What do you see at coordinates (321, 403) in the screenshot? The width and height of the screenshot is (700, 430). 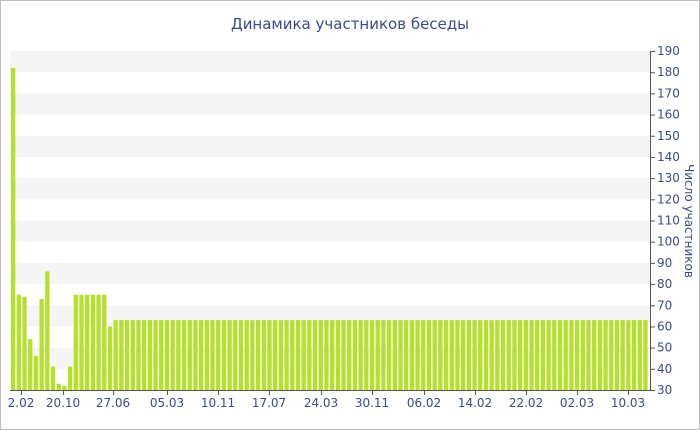 I see `x-tick-label: 24.03` at bounding box center [321, 403].